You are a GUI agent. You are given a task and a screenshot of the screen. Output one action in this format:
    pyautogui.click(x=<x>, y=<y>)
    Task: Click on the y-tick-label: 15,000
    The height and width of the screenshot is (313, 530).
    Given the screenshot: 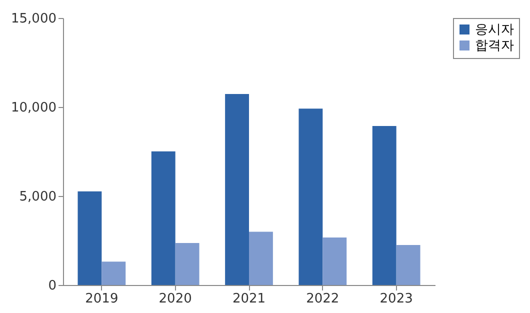 What is the action you would take?
    pyautogui.click(x=33, y=19)
    